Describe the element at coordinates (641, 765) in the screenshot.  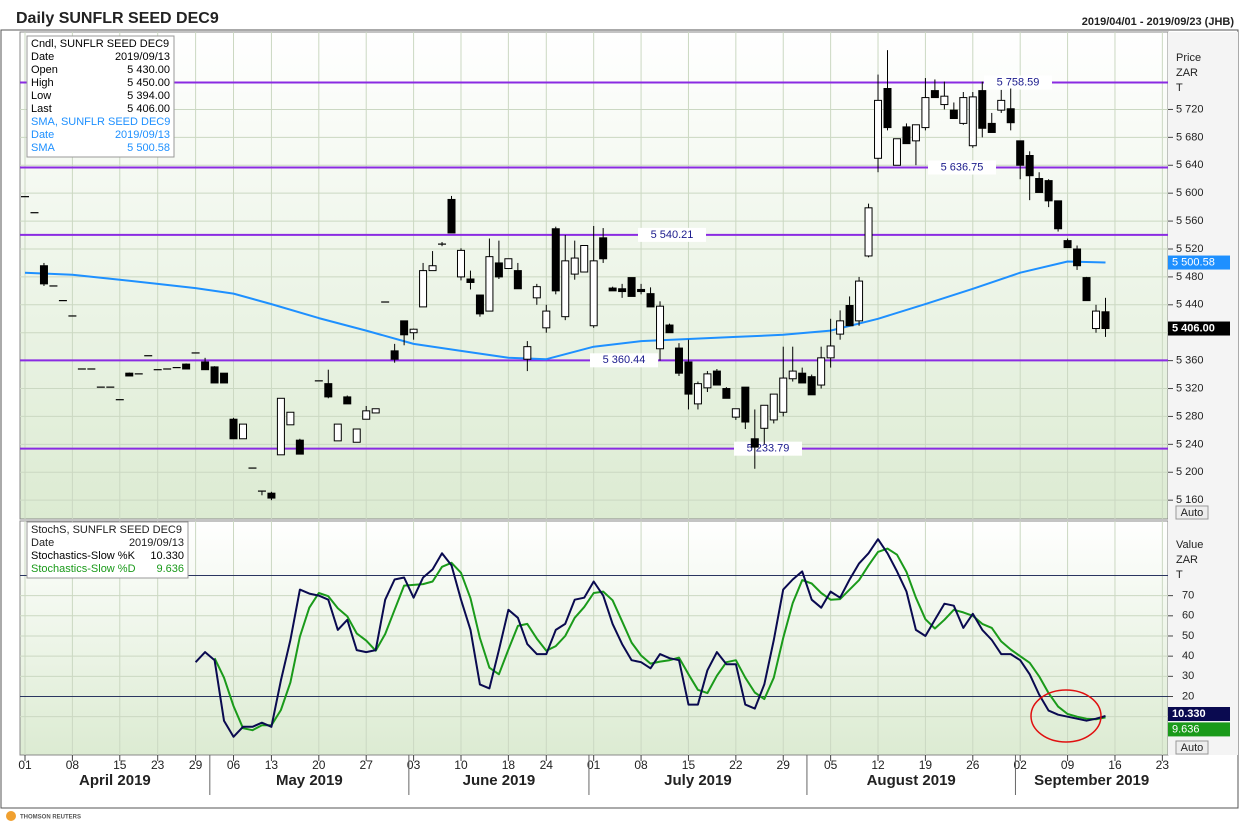
I see `x-tick-label: 08` at that location.